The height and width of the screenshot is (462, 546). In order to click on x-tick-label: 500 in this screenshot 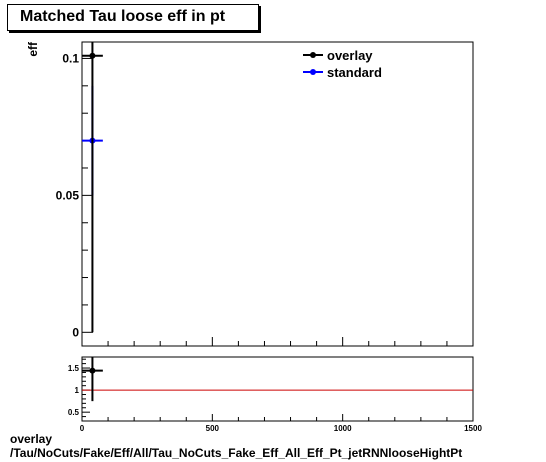, I will do `click(213, 428)`.